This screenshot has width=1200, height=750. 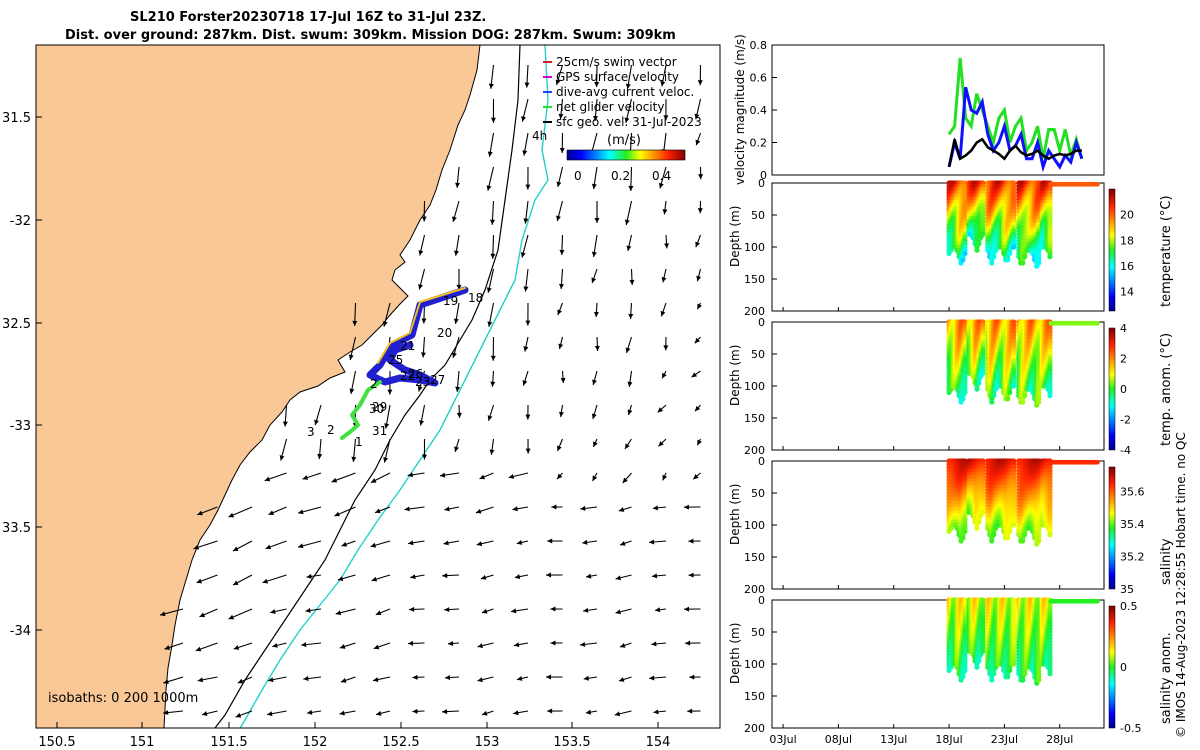 What do you see at coordinates (1014, 152) in the screenshot?
I see `velocity-series-line` at bounding box center [1014, 152].